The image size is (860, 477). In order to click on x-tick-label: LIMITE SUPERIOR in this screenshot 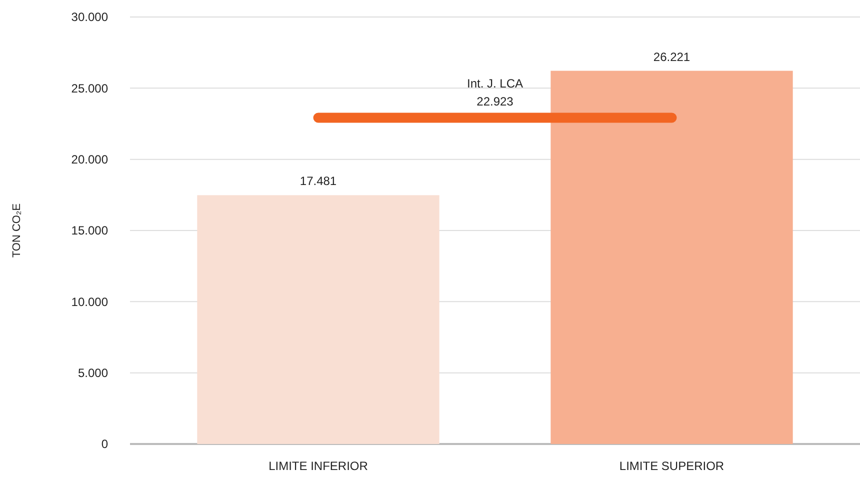, I will do `click(671, 466)`.